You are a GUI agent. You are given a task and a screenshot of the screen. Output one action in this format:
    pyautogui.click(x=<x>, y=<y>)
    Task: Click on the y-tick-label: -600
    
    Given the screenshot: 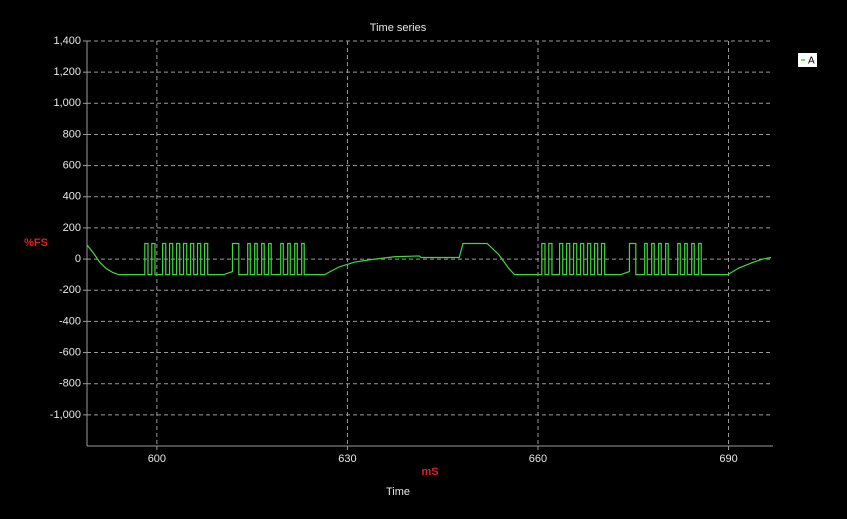 What is the action you would take?
    pyautogui.click(x=70, y=352)
    